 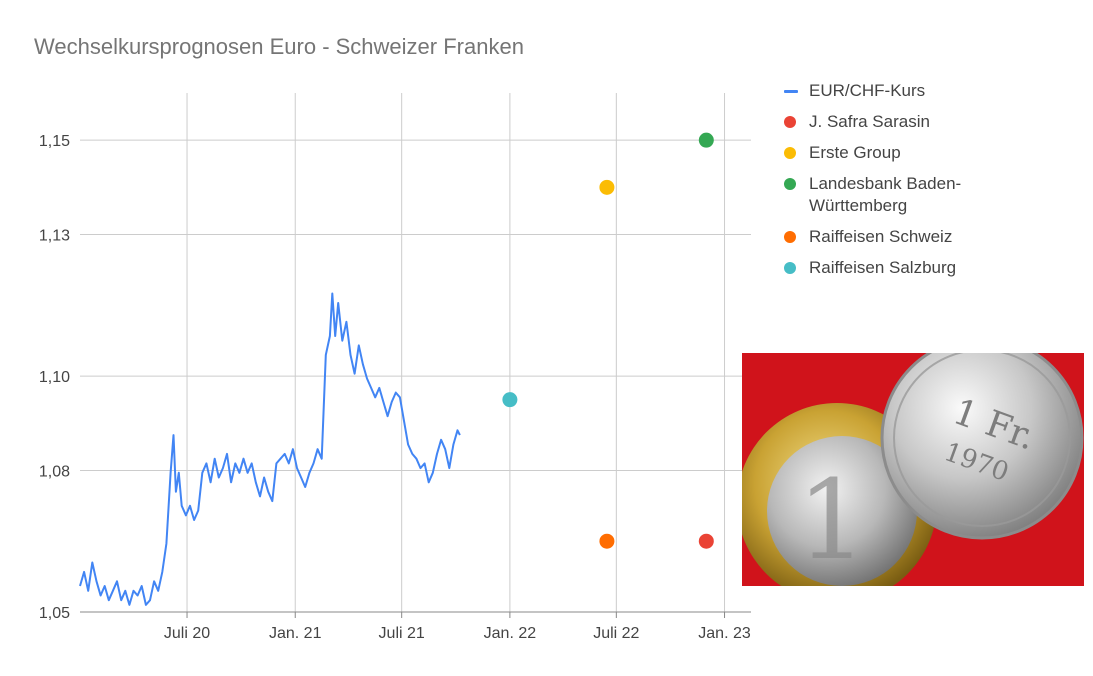 What do you see at coordinates (934, 91) in the screenshot?
I see `legend-item-eur-chf: EUR/CHF-Kurs` at bounding box center [934, 91].